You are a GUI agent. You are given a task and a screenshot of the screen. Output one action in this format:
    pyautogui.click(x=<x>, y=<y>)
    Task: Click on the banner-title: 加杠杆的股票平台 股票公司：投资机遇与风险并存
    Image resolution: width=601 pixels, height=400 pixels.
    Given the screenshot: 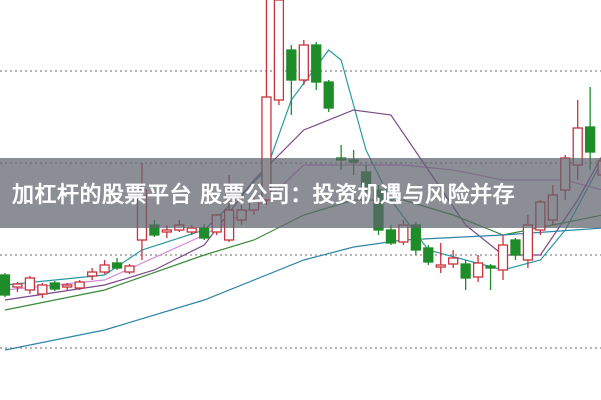 What is the action you would take?
    pyautogui.click(x=264, y=195)
    